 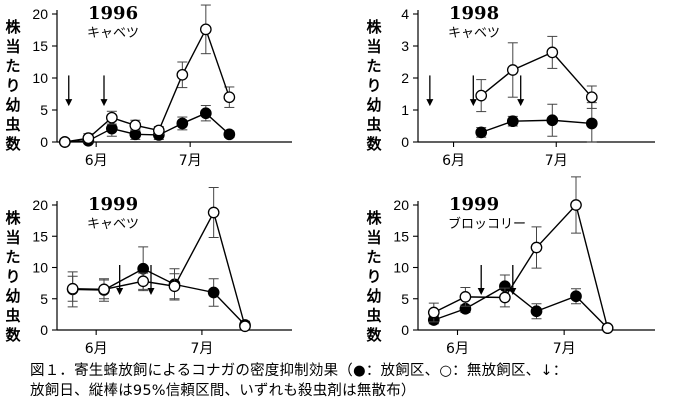 What do you see at coordinates (405, 78) in the screenshot?
I see `y-tick-label: 2` at bounding box center [405, 78].